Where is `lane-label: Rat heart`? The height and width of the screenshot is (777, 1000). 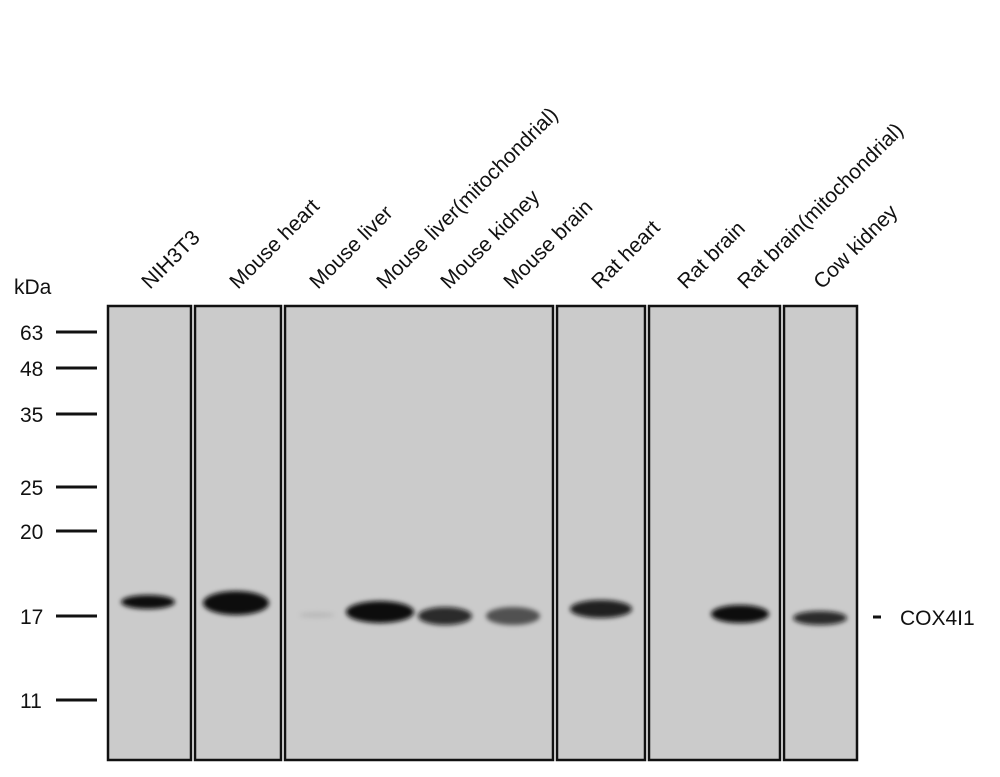
lane-label: Rat heart is located at coordinates (625, 254).